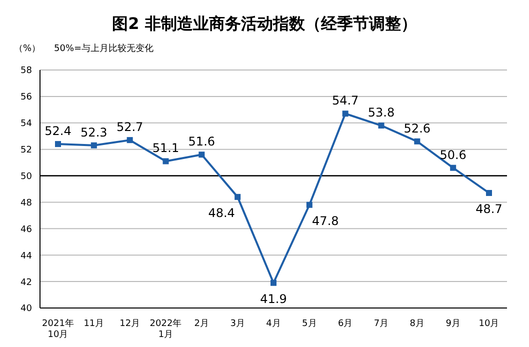  What do you see at coordinates (381, 324) in the screenshot?
I see `x-tick-label: 7月` at bounding box center [381, 324].